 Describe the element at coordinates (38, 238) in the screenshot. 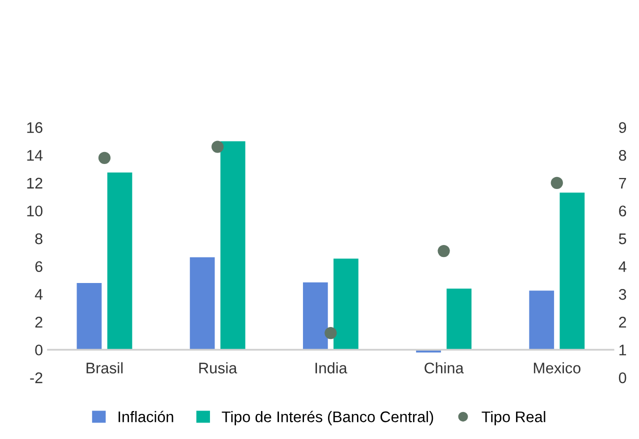

I see `y-tick-label: 8` at that location.